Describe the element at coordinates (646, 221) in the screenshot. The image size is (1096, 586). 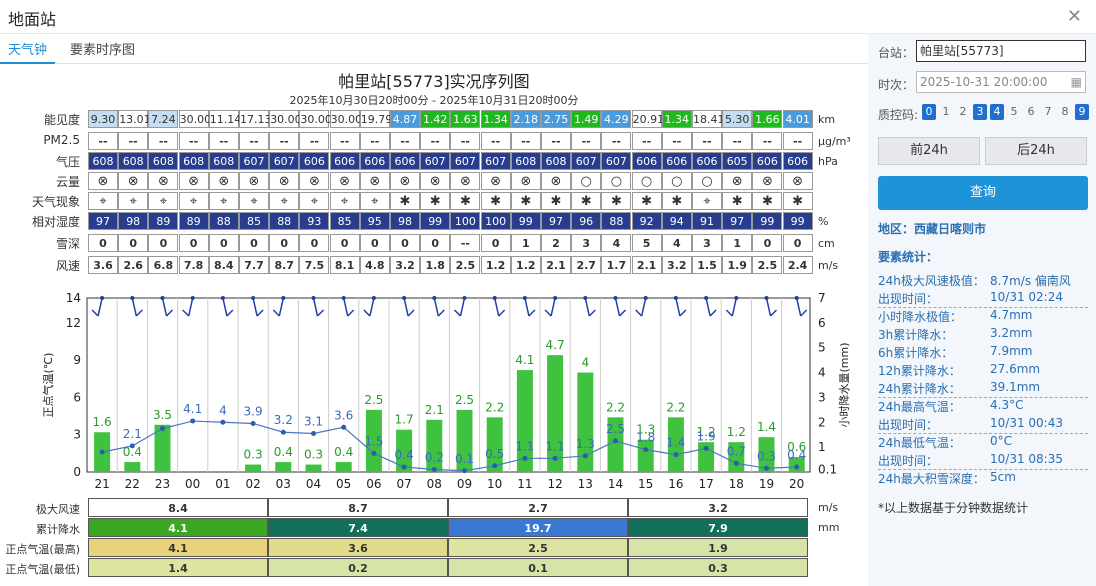
I see `table-cell: 92` at that location.